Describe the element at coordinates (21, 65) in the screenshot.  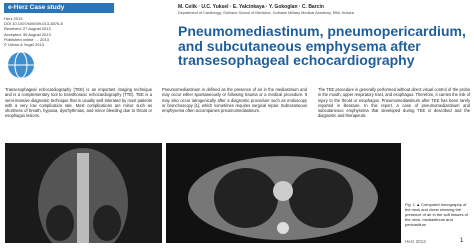
I see `globe-icon` at that location.